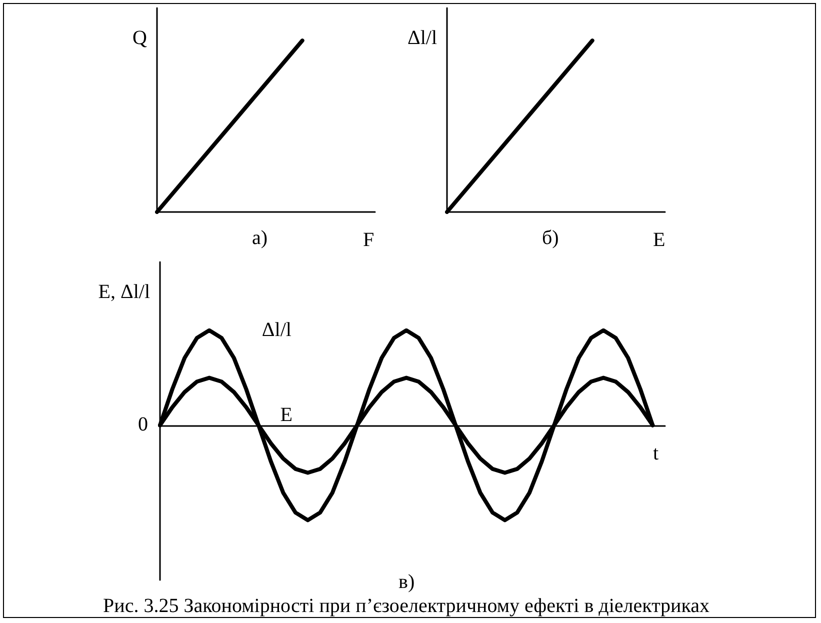 The height and width of the screenshot is (623, 821). I want to click on text: Рис. 3.25 Закономірності при п’єзоелектричному ефекті в діелектриках, so click(406, 606).